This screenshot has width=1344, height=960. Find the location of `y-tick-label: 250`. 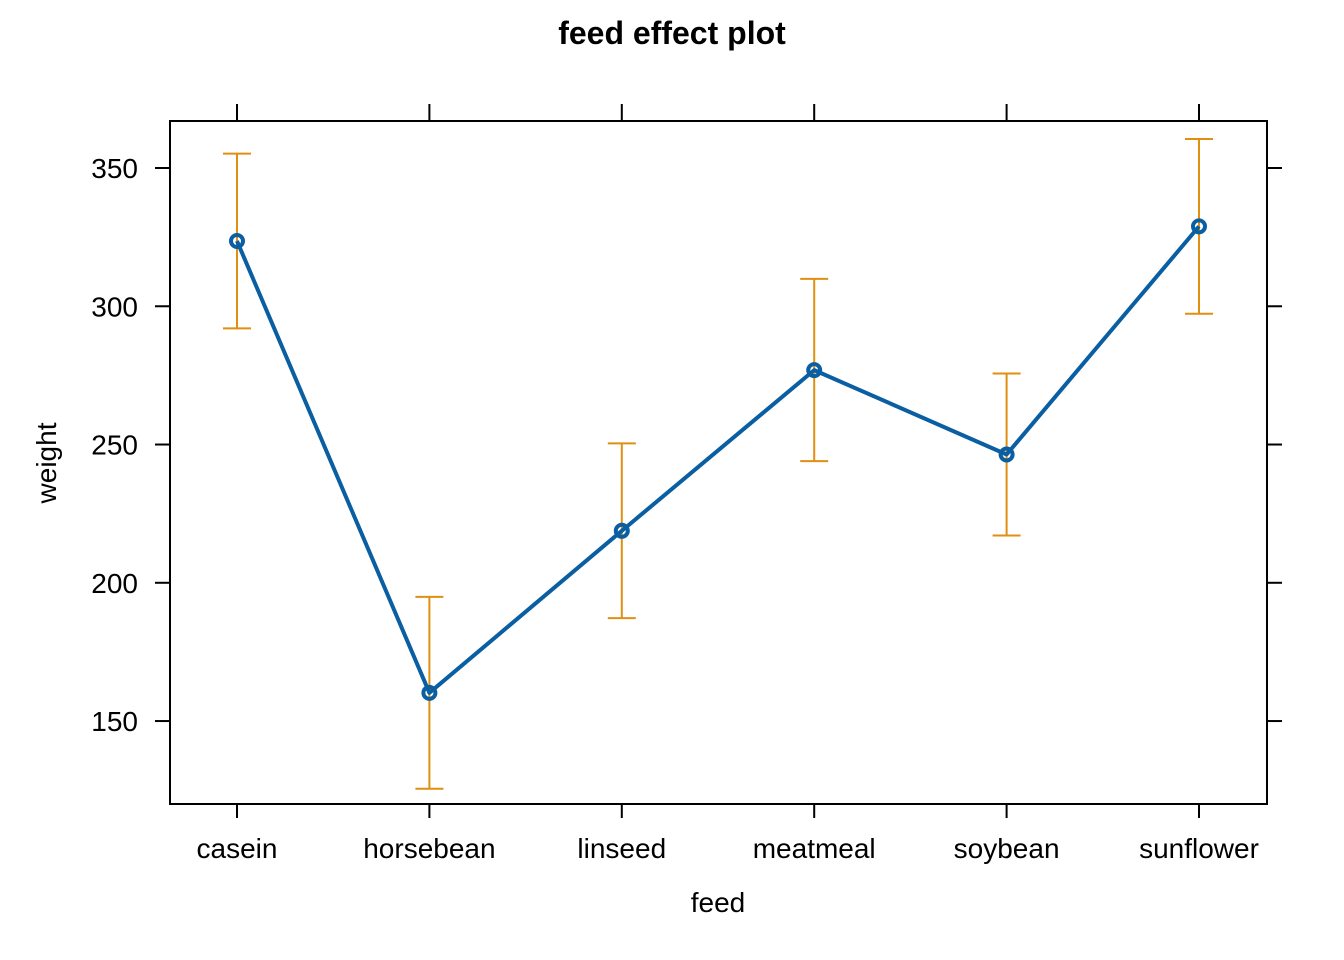

y-tick-label: 250 is located at coordinates (114, 445).